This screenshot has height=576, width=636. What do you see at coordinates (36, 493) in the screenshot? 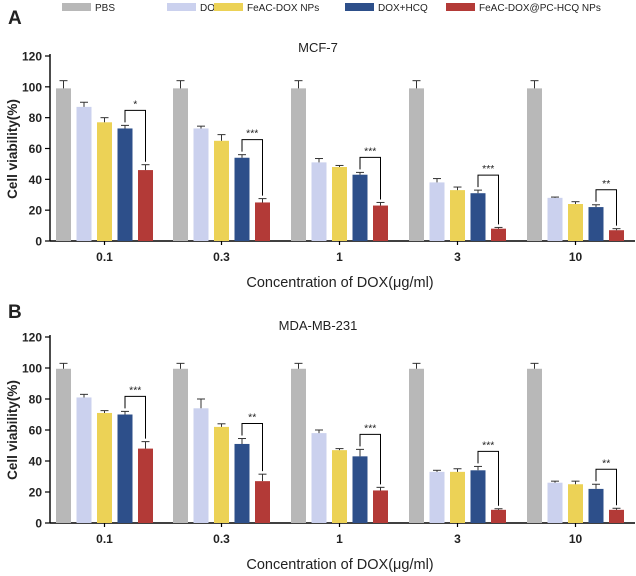
I see `panel-b-y-tick-label: 20` at bounding box center [36, 493].